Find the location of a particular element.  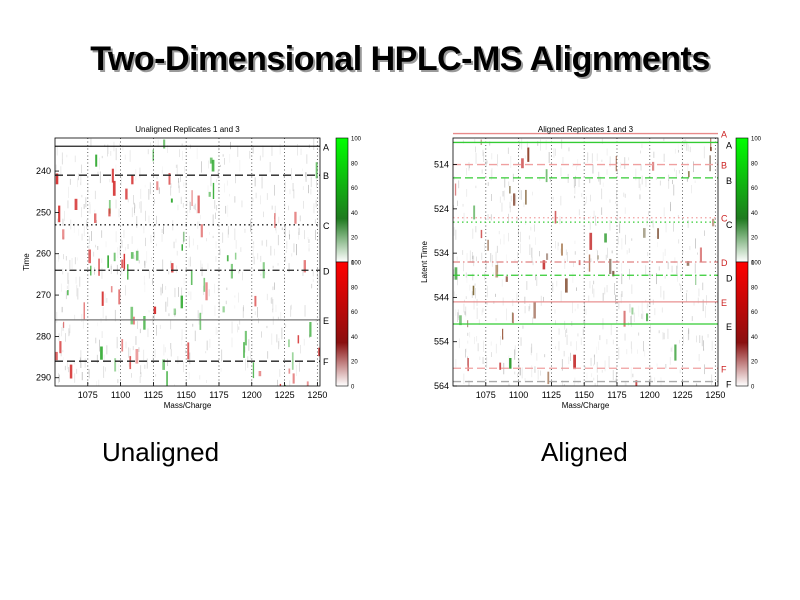

unaligned-caption: Unaligned is located at coordinates (161, 452).